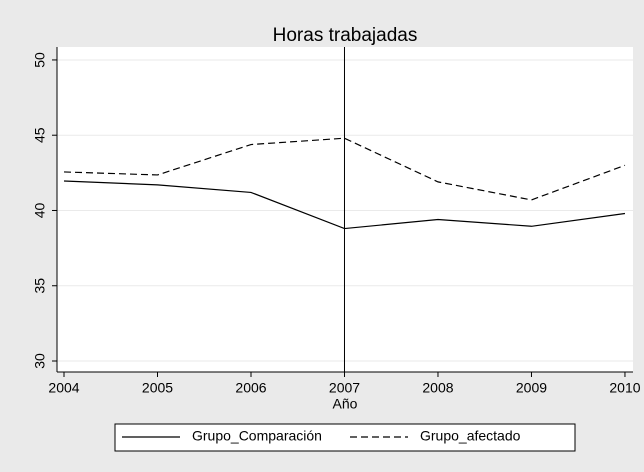 This screenshot has height=472, width=644. What do you see at coordinates (40, 361) in the screenshot?
I see `y-tick-label: 30` at bounding box center [40, 361].